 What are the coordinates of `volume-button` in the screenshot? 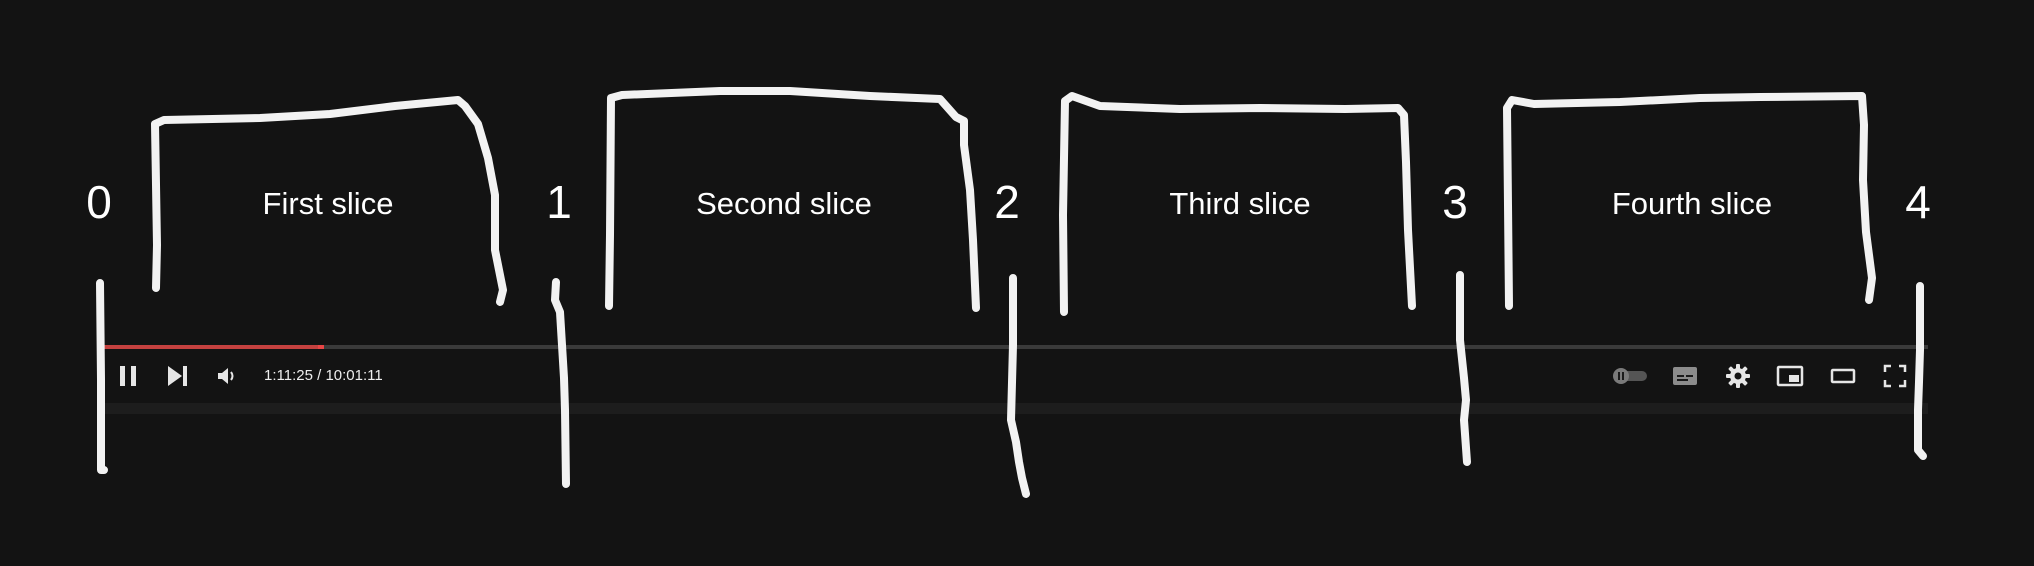 It's located at (228, 376).